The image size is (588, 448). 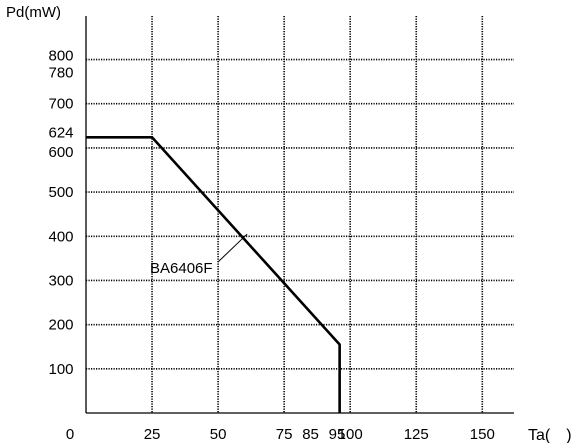 I want to click on y-tick-label-700: 700, so click(x=60, y=104).